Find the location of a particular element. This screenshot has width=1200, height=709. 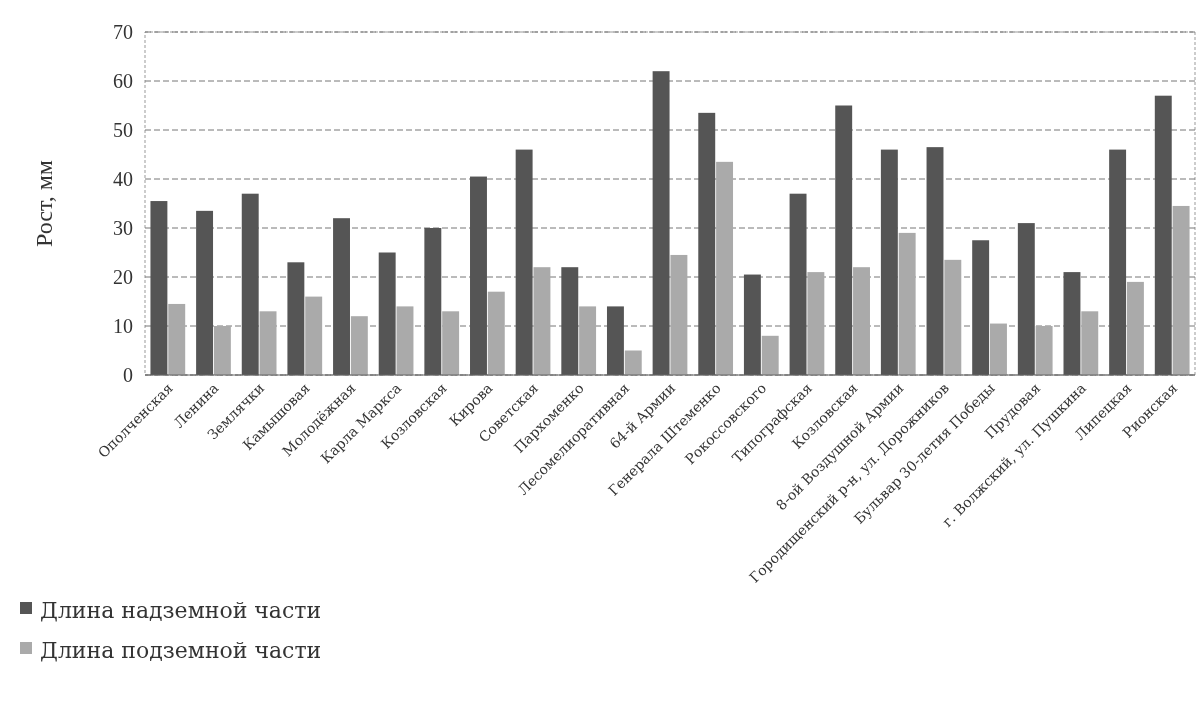

y-axis-title: Рост, мм is located at coordinates (44, 203).